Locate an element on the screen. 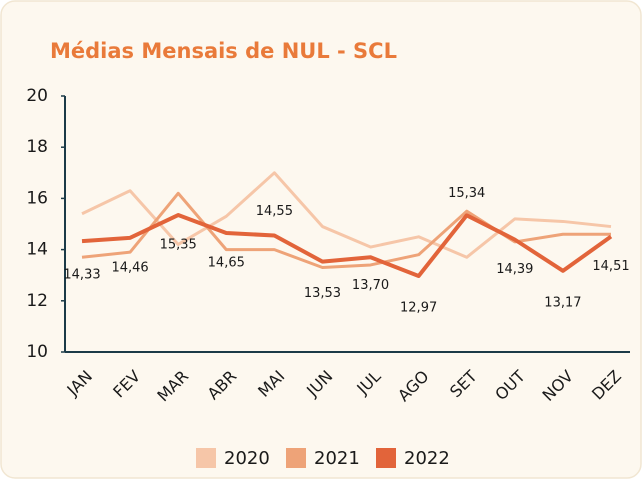  data-label: 14,39 is located at coordinates (514, 269).